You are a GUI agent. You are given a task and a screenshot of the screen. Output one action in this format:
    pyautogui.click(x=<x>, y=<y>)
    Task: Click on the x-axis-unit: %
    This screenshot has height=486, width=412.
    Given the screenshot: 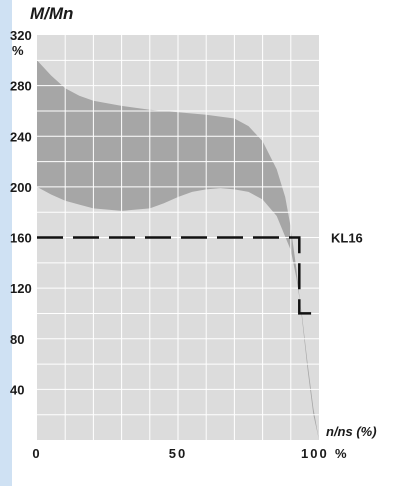 What is the action you would take?
    pyautogui.click(x=341, y=453)
    